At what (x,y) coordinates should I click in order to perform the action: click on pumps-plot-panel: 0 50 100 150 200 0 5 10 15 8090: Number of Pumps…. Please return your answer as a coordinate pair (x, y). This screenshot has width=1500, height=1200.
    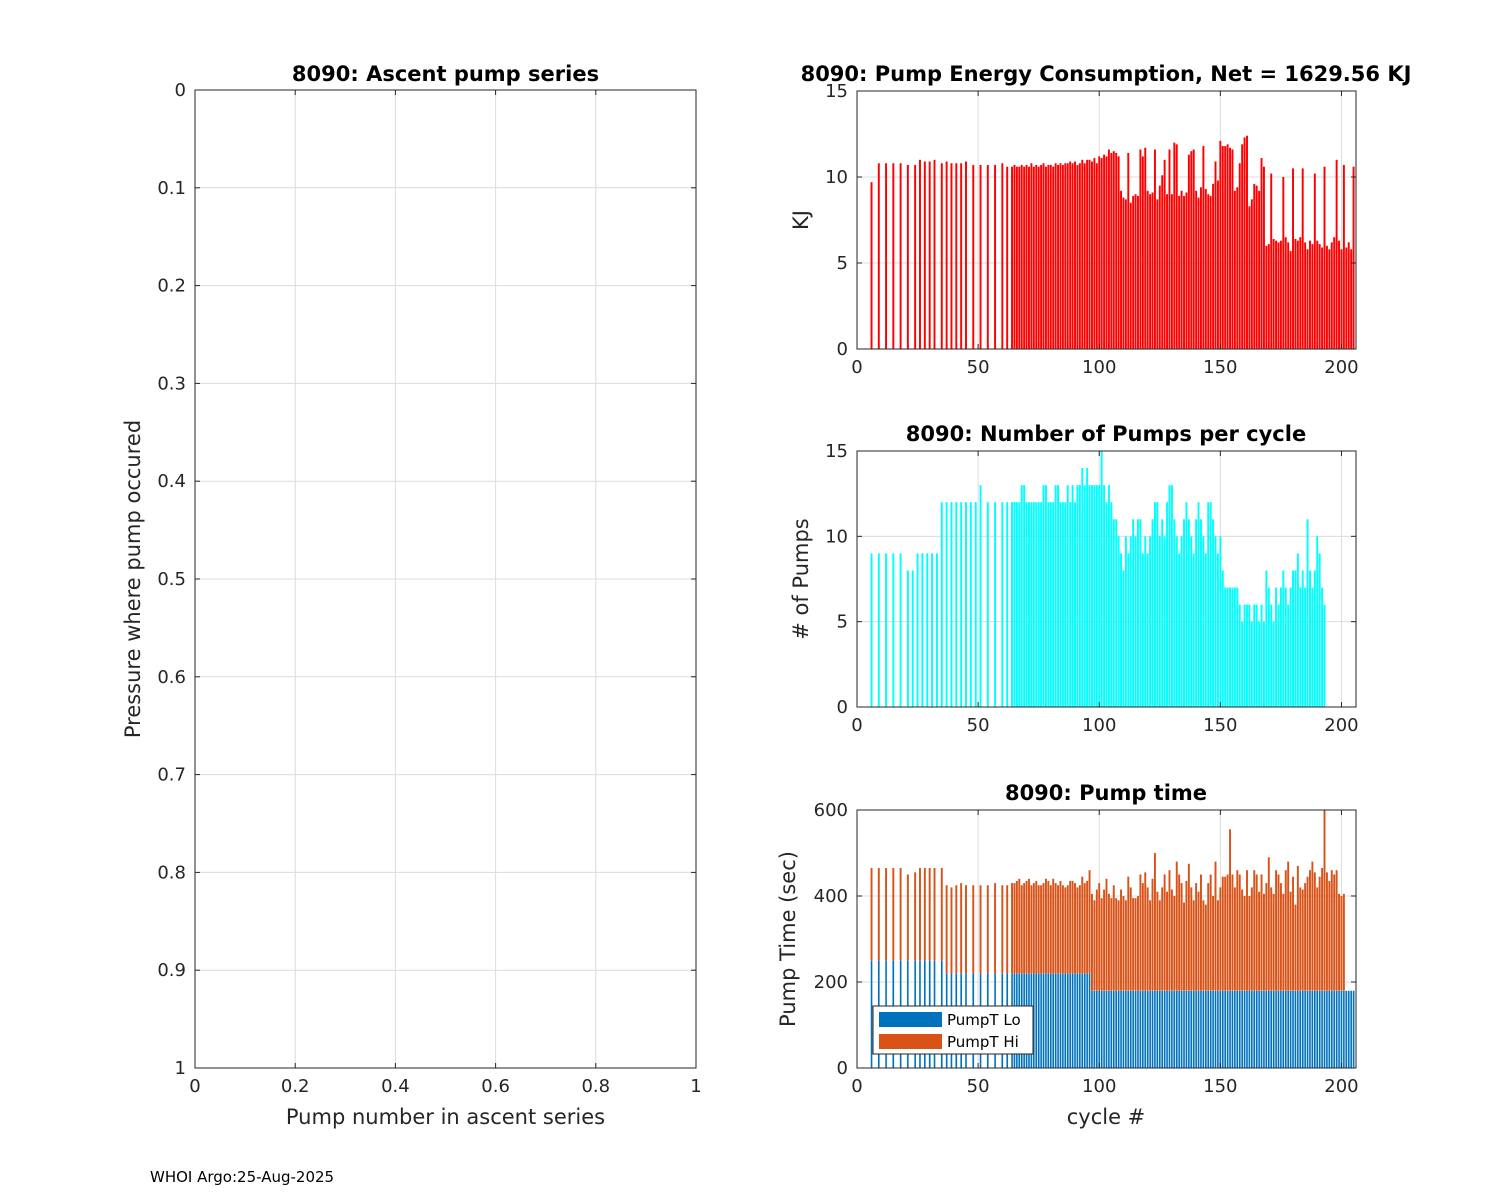
    Looking at the image, I should click on (1074, 579).